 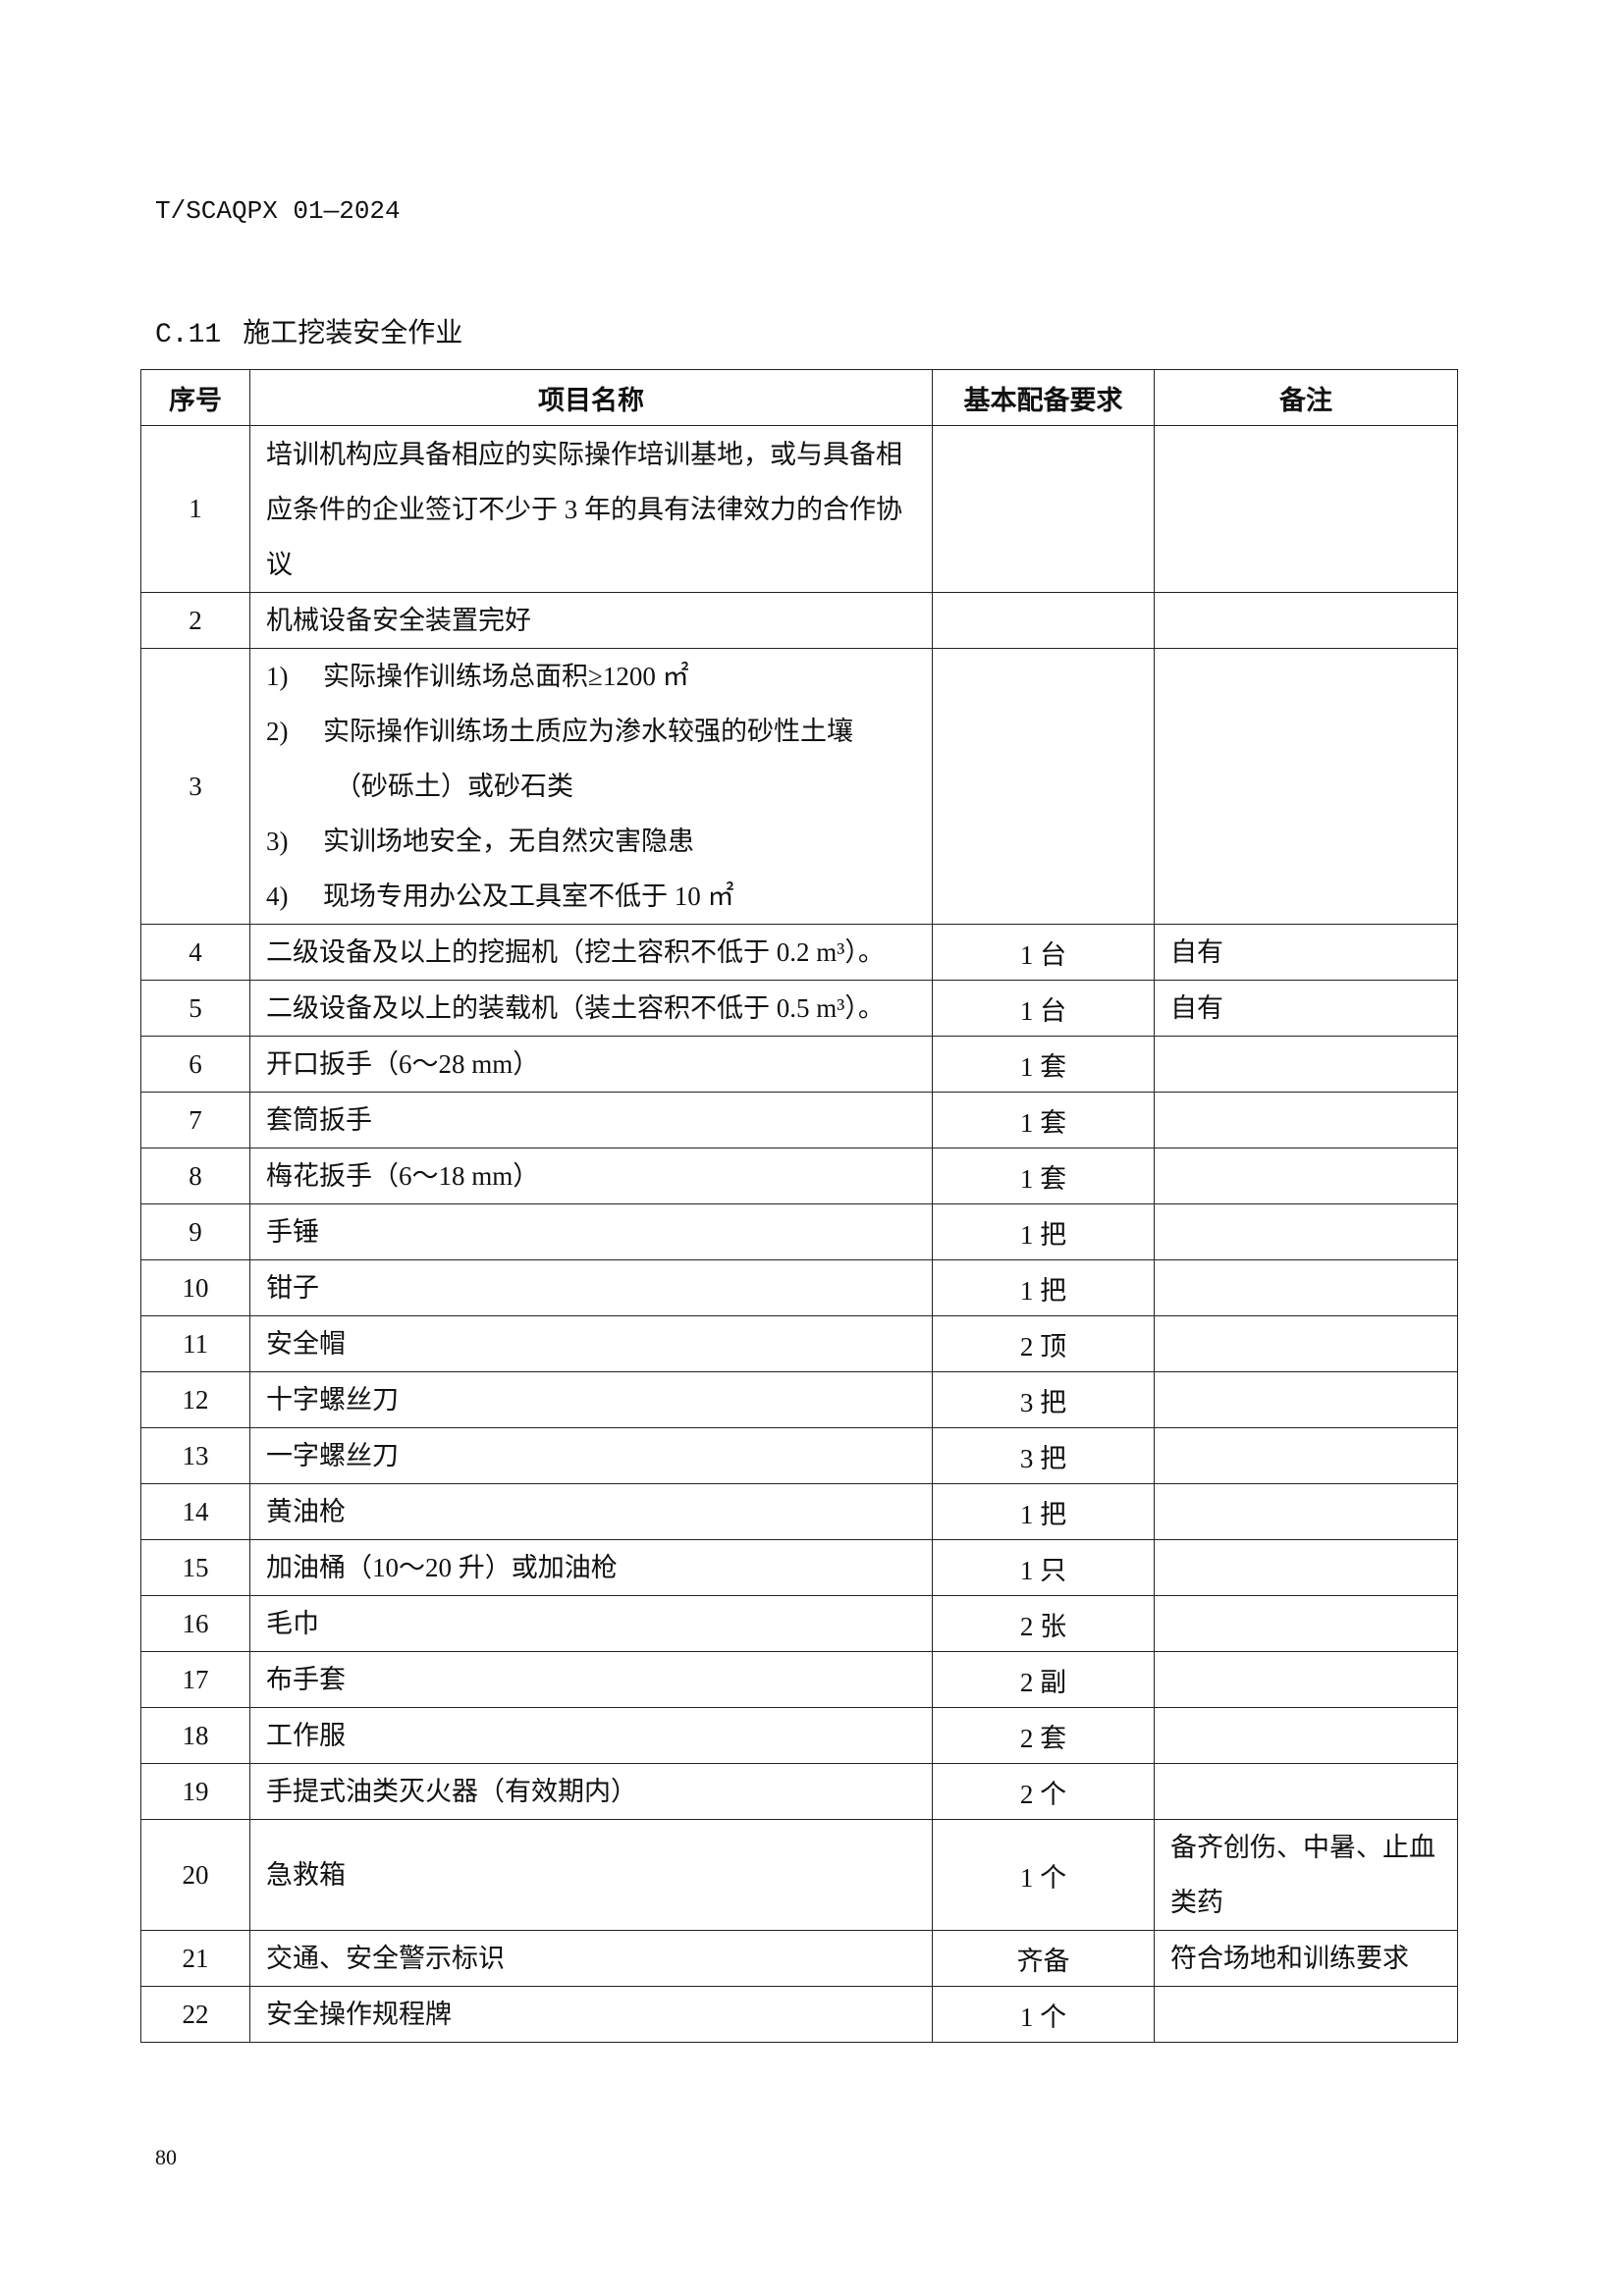 What do you see at coordinates (195, 1343) in the screenshot?
I see `row-number: 11` at bounding box center [195, 1343].